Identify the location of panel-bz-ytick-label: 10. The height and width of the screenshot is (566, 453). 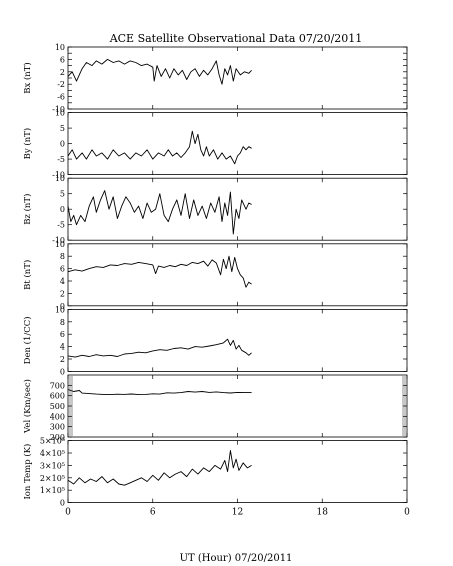
(60, 178).